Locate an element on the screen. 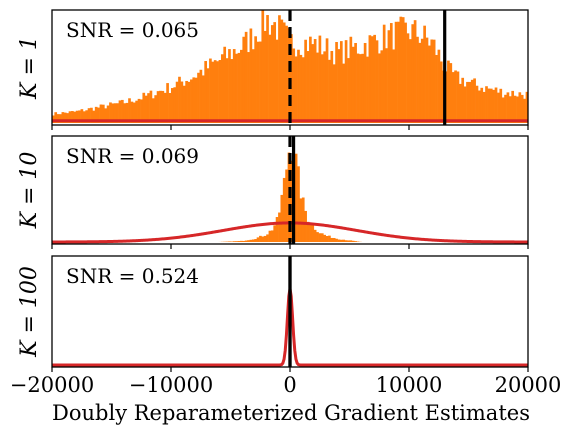  snr-label-k10: SNR = 0.069 is located at coordinates (132, 156).